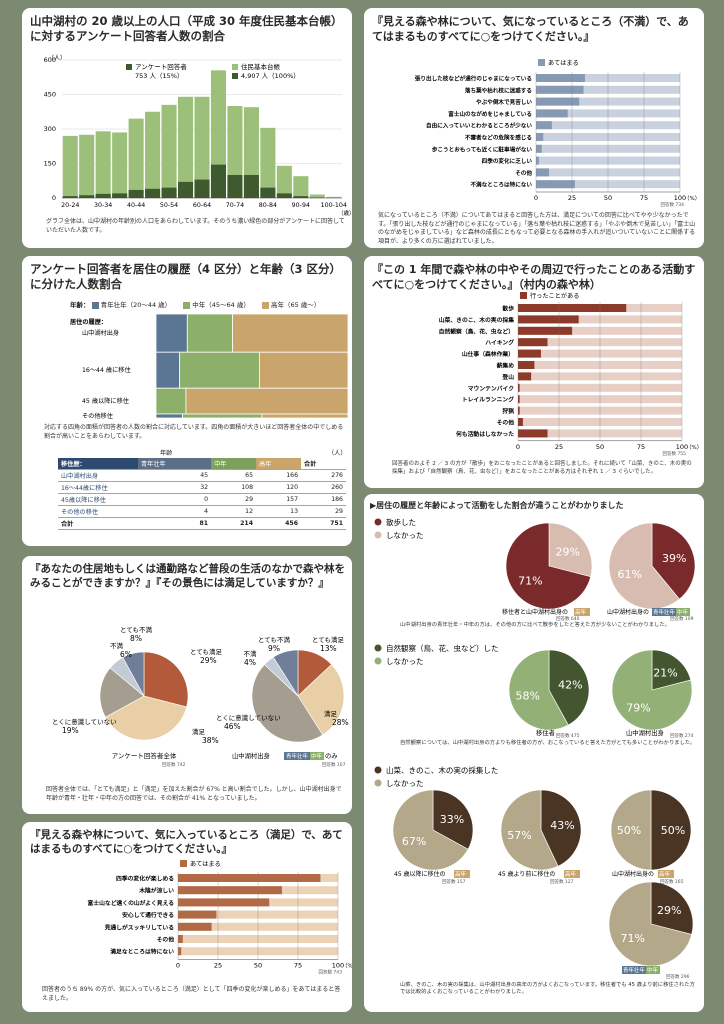 This screenshot has height=1024, width=724. Describe the element at coordinates (497, 505) in the screenshot. I see `breakdown-title: ▶居住の履歴と年齢によって活動をした割合が違うことがわかりました` at that location.